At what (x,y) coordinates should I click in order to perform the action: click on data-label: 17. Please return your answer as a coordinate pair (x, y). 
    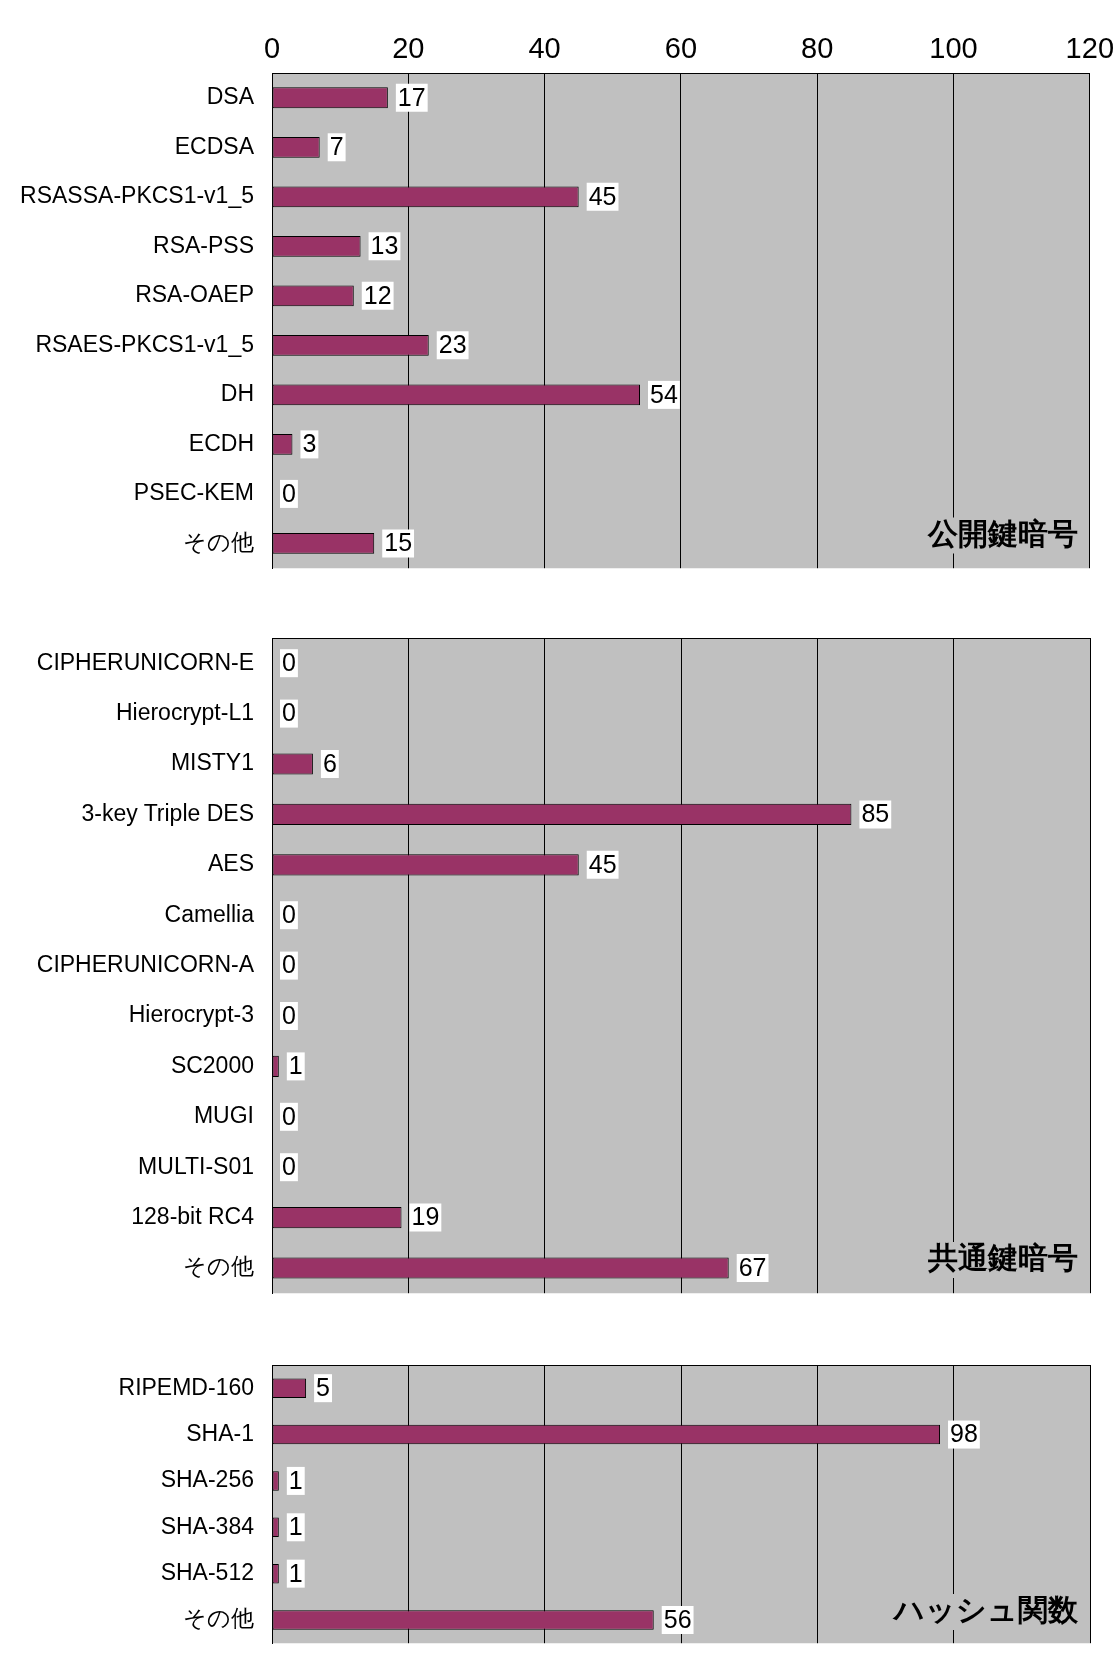
    Looking at the image, I should click on (411, 96).